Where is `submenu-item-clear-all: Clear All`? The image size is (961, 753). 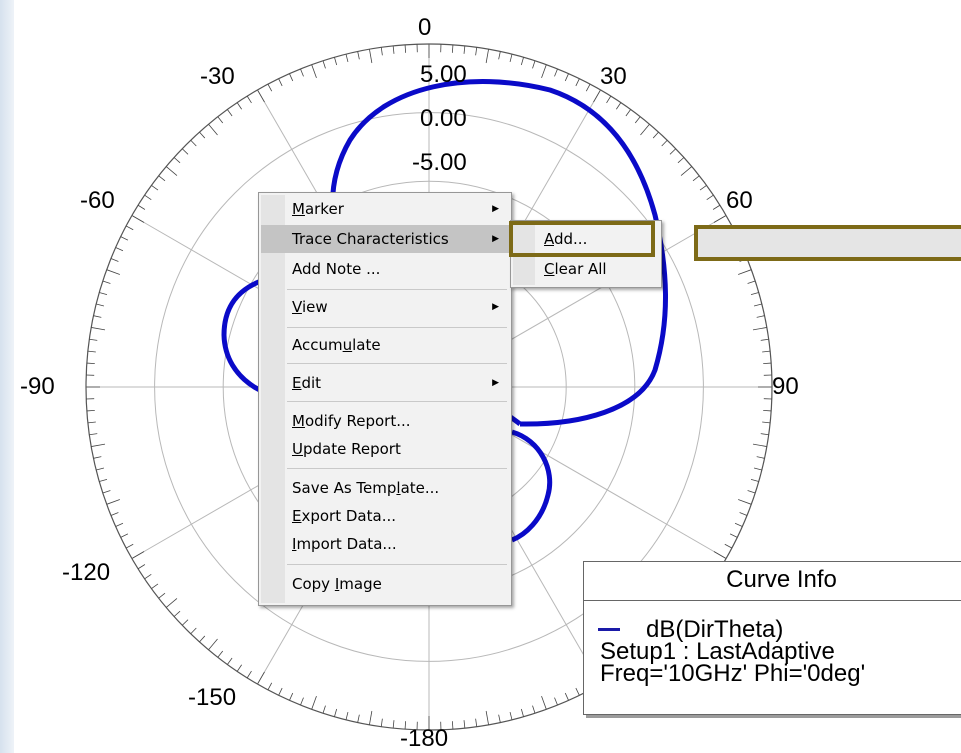 submenu-item-clear-all: Clear All is located at coordinates (586, 269).